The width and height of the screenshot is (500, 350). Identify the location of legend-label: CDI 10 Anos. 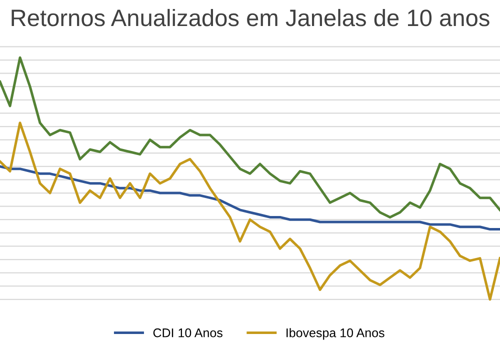
(187, 333).